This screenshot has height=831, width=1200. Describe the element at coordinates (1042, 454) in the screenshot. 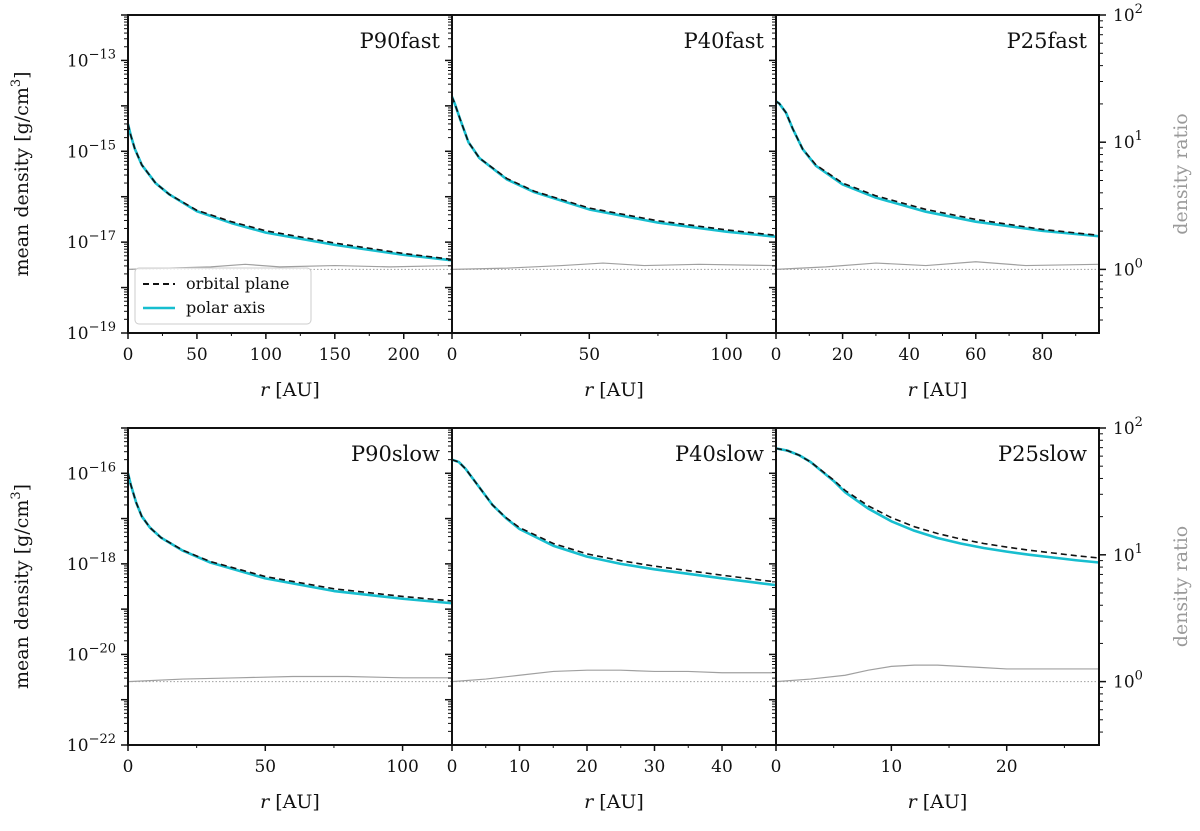

I see `panel-title: P25slow` at that location.